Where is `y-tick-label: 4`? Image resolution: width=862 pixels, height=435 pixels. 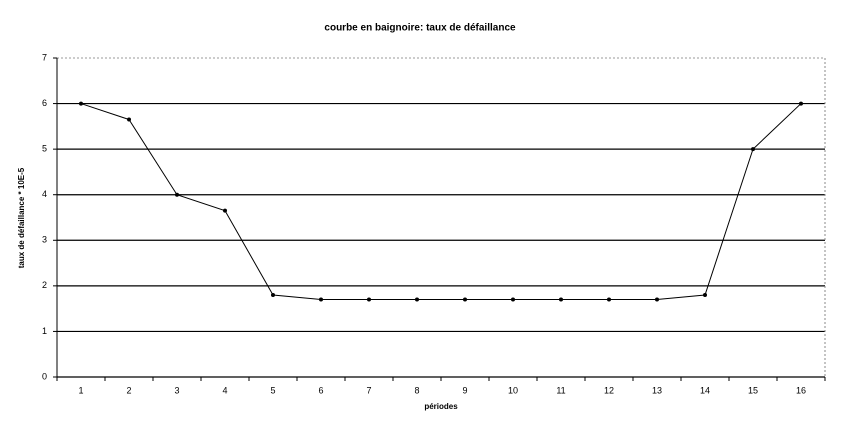 y-tick-label: 4 is located at coordinates (44, 194).